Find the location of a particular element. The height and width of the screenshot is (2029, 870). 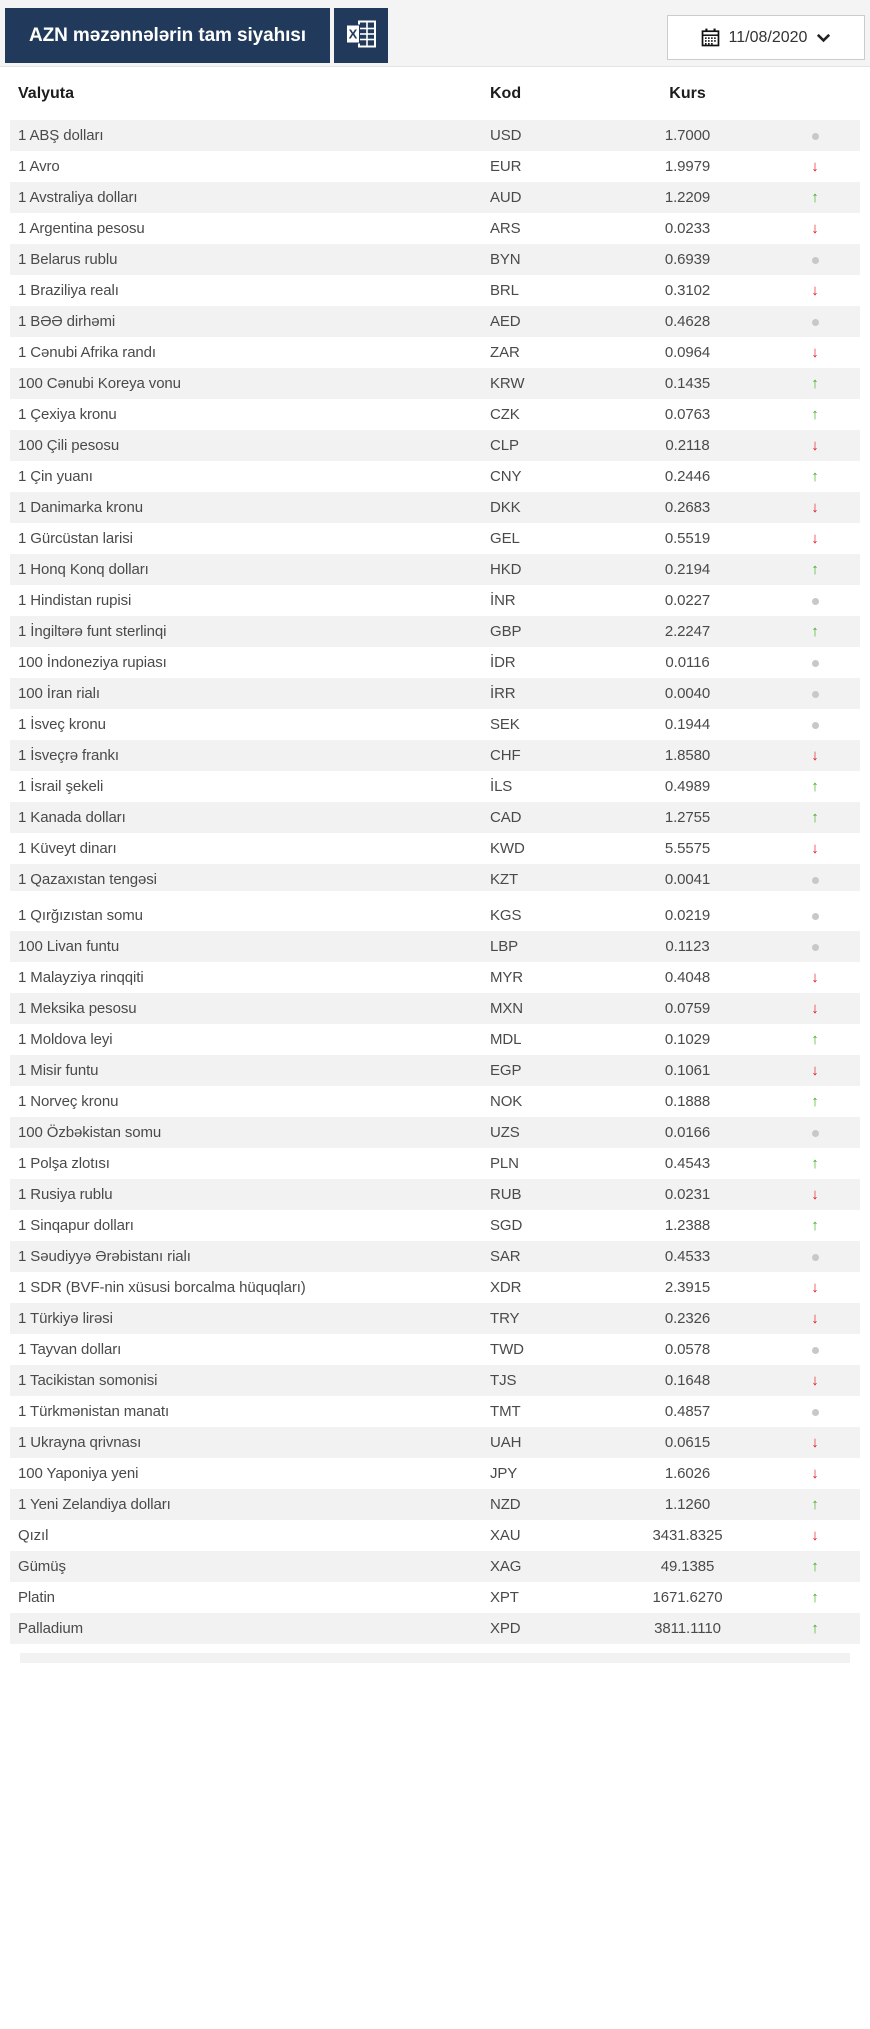

table-row: 1 Səudiyyə Ərəbistanı rialı SAR 0.4533 is located at coordinates (435, 1256).